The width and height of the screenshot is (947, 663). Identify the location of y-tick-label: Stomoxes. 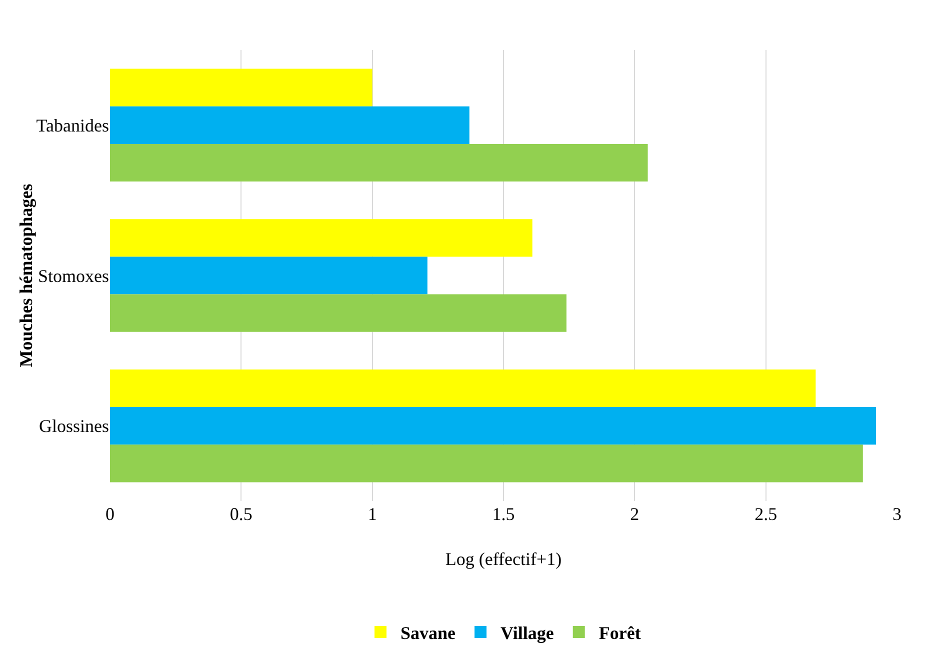
(73, 276).